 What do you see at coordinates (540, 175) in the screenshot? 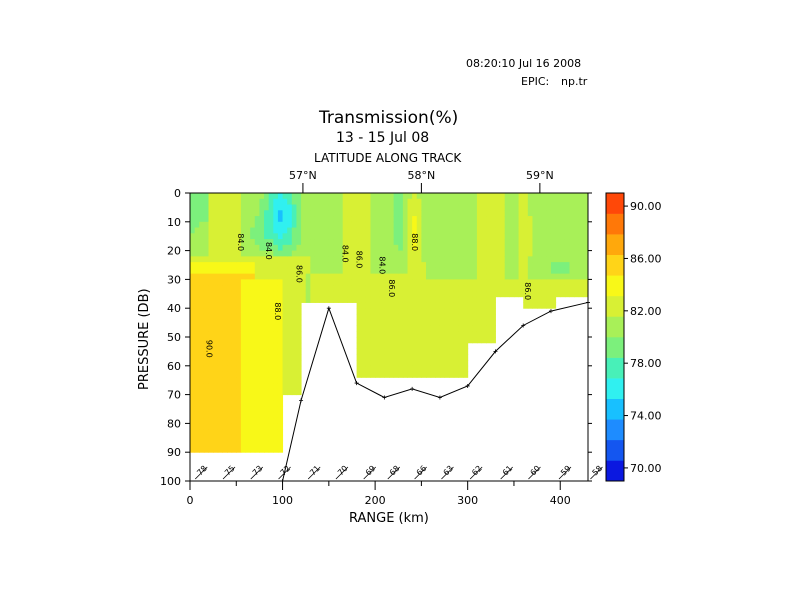
I see `latitude-tick-label: 59°N` at bounding box center [540, 175].